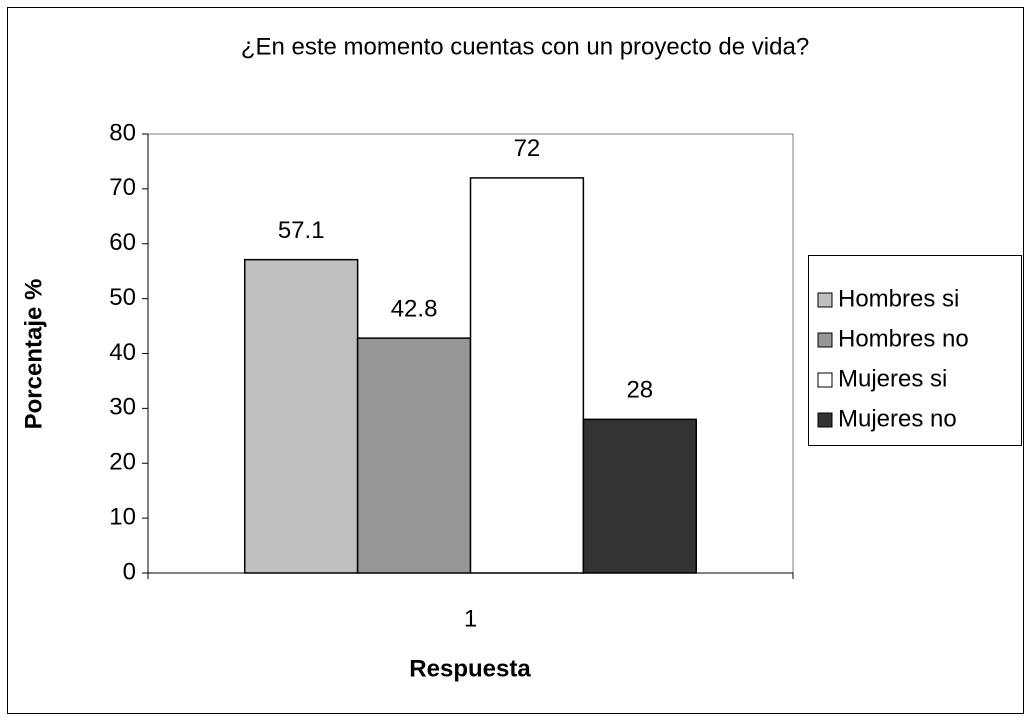 The height and width of the screenshot is (721, 1031). What do you see at coordinates (129, 571) in the screenshot?
I see `y-tick-label: 0` at bounding box center [129, 571].